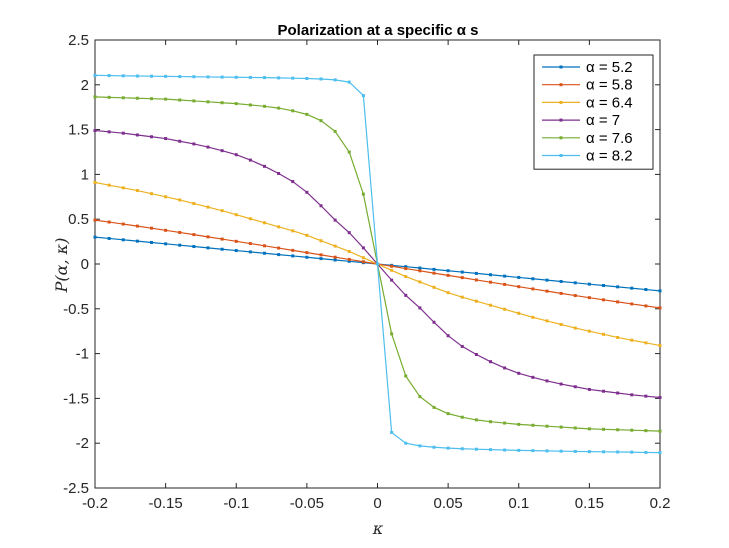  What do you see at coordinates (236, 503) in the screenshot?
I see `x-tick-label: -0.1` at bounding box center [236, 503].